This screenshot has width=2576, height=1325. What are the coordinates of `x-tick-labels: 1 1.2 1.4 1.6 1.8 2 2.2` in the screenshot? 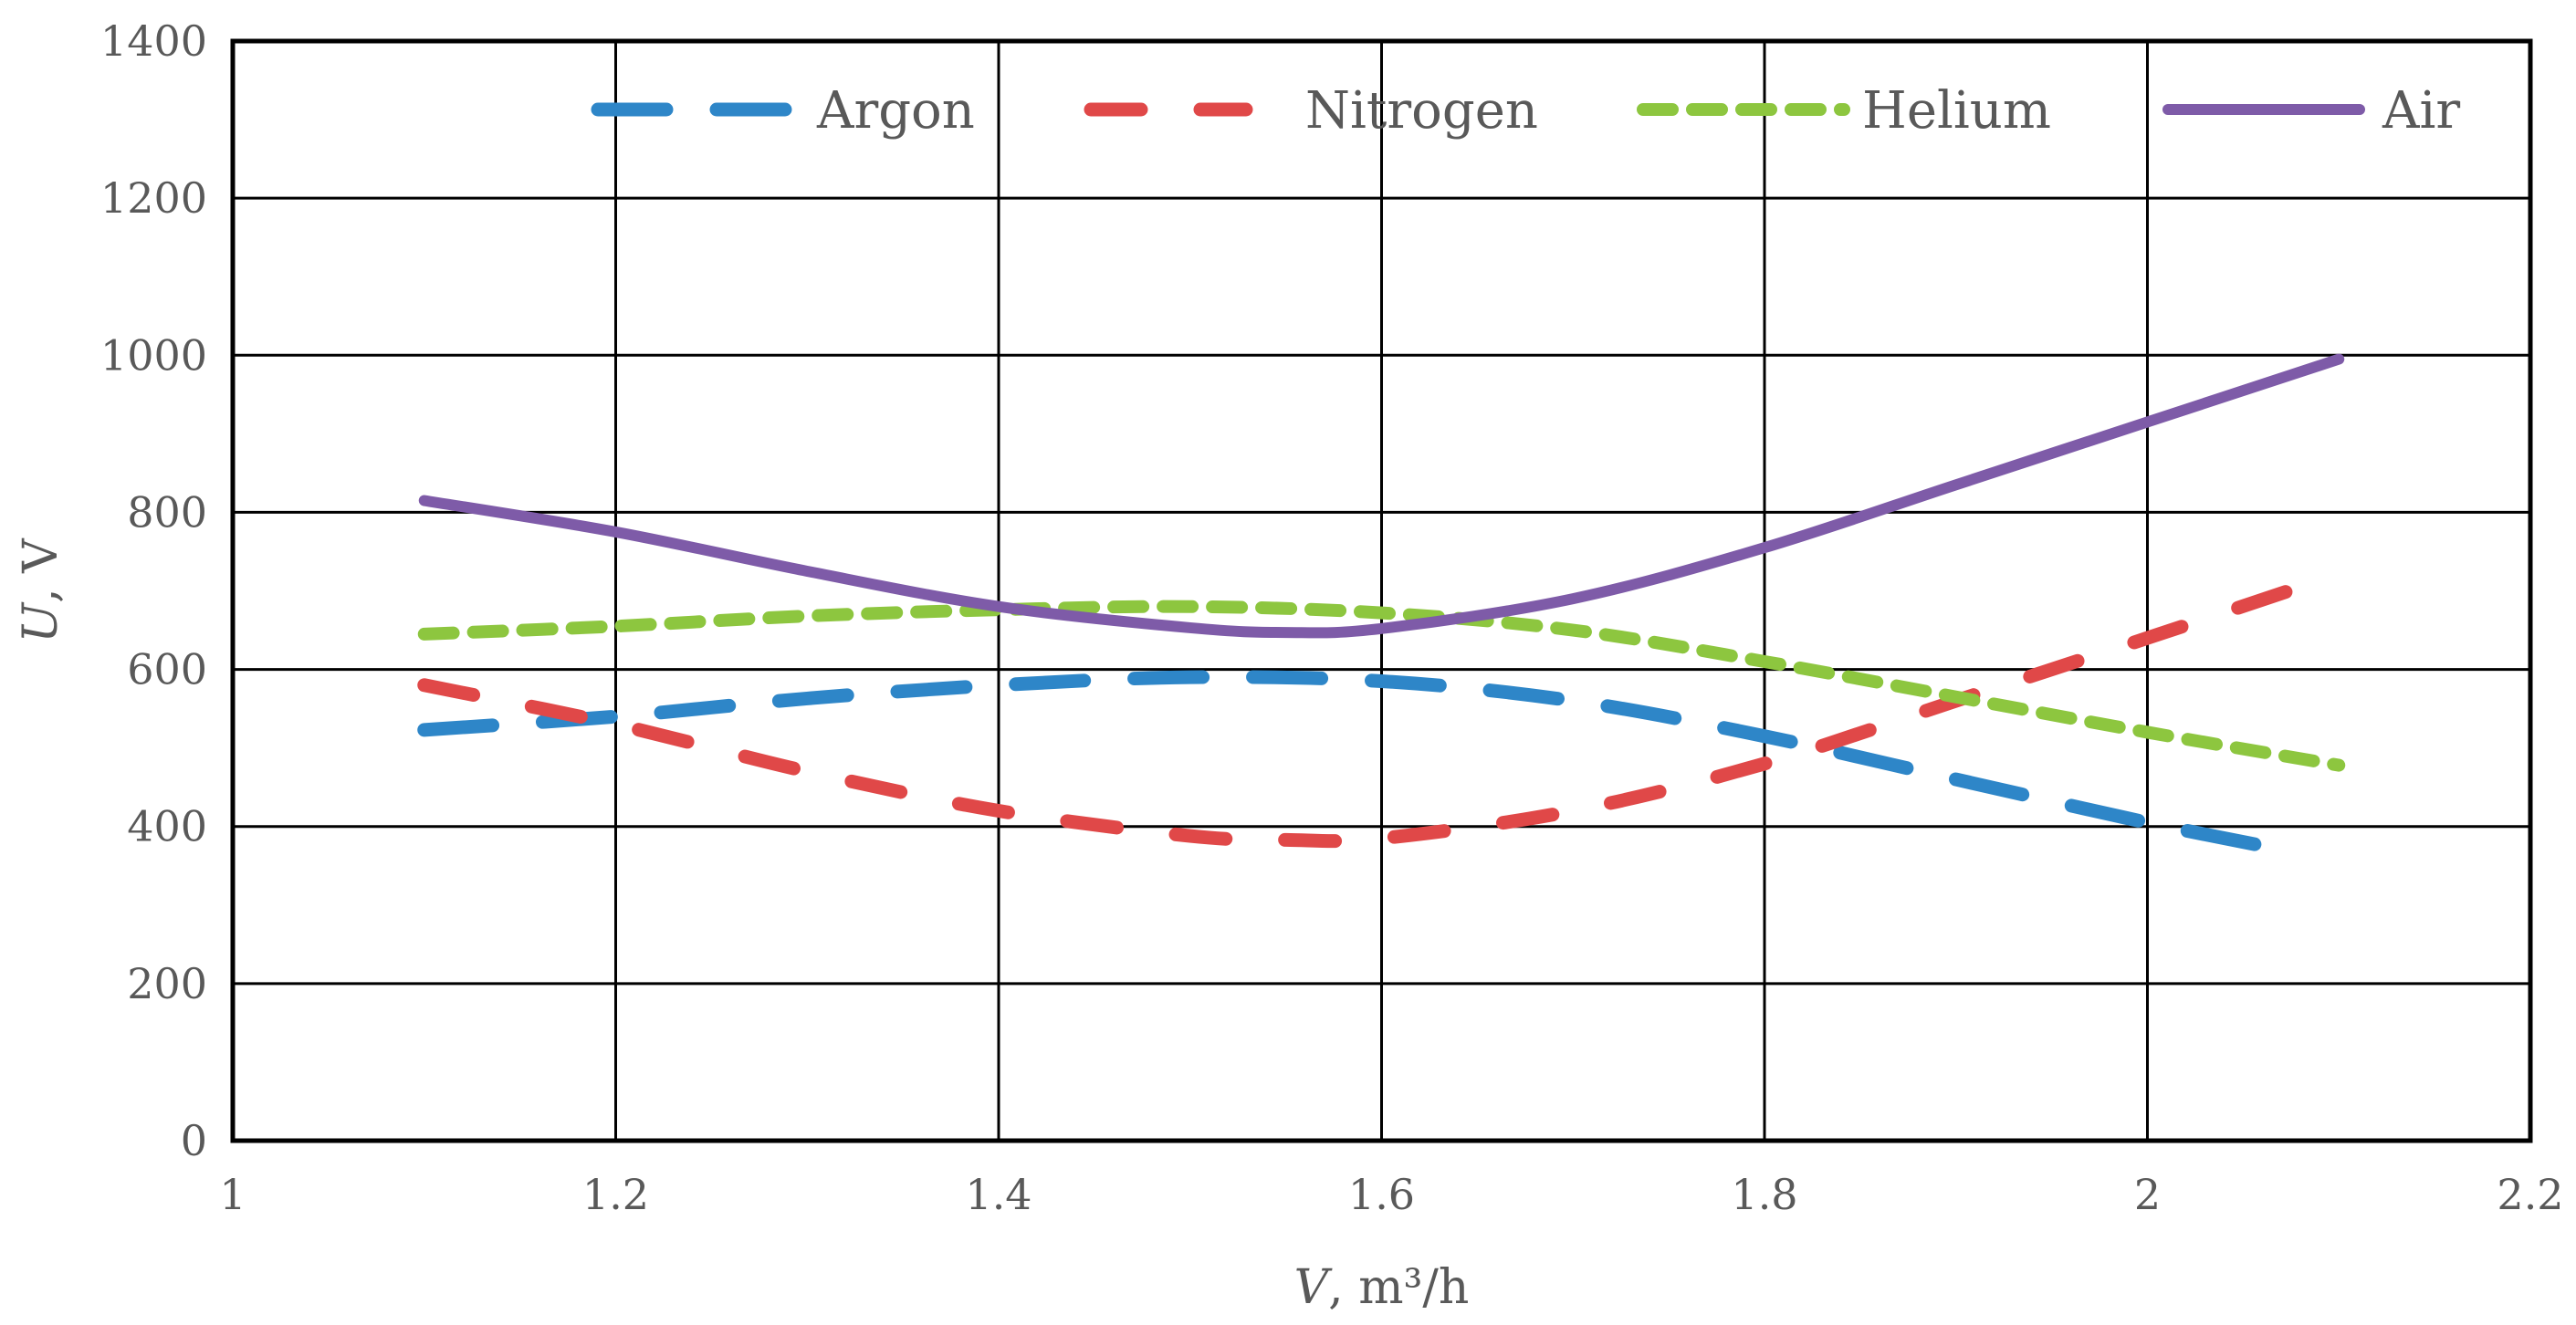 It's located at (1391, 1194).